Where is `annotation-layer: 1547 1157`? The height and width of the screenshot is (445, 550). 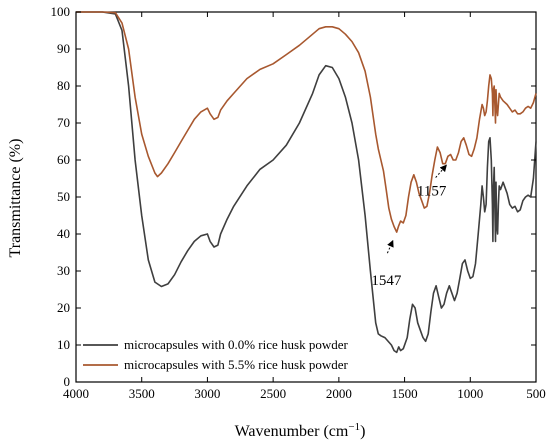 annotation-layer: 1547 1157 is located at coordinates (409, 226).